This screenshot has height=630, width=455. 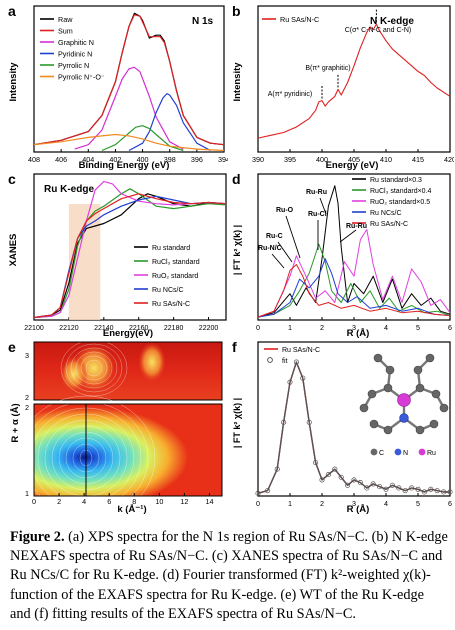 I want to click on legend-label-1: RuCl₃ standard, so click(x=176, y=262).